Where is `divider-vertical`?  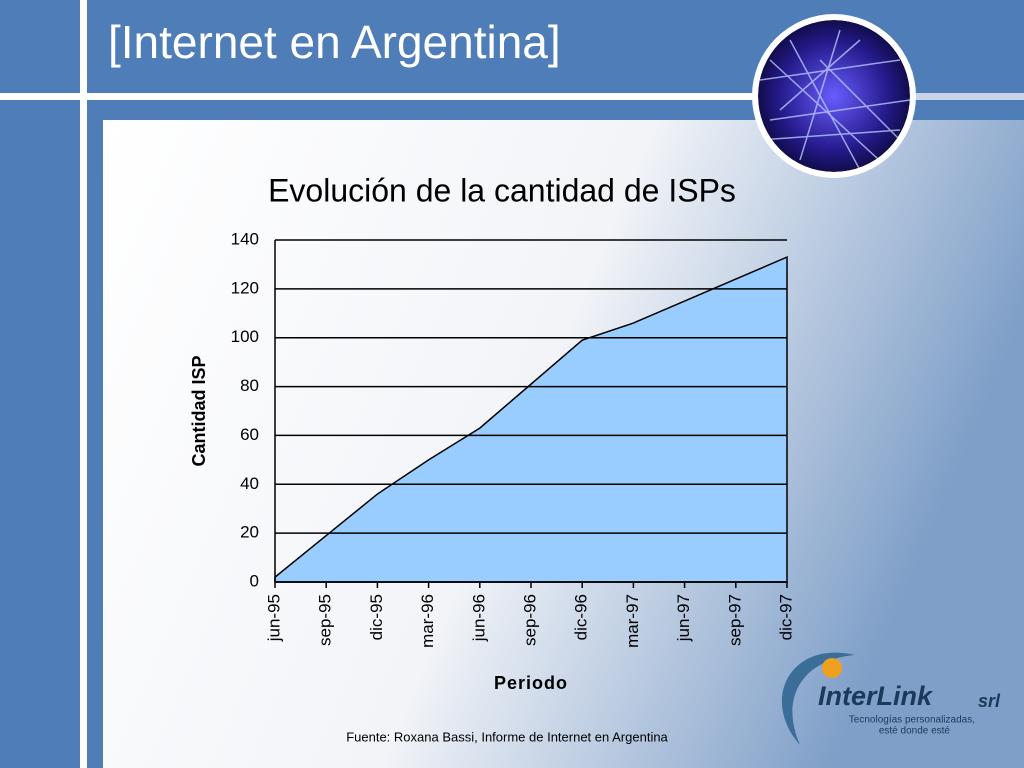
divider-vertical is located at coordinates (83, 384).